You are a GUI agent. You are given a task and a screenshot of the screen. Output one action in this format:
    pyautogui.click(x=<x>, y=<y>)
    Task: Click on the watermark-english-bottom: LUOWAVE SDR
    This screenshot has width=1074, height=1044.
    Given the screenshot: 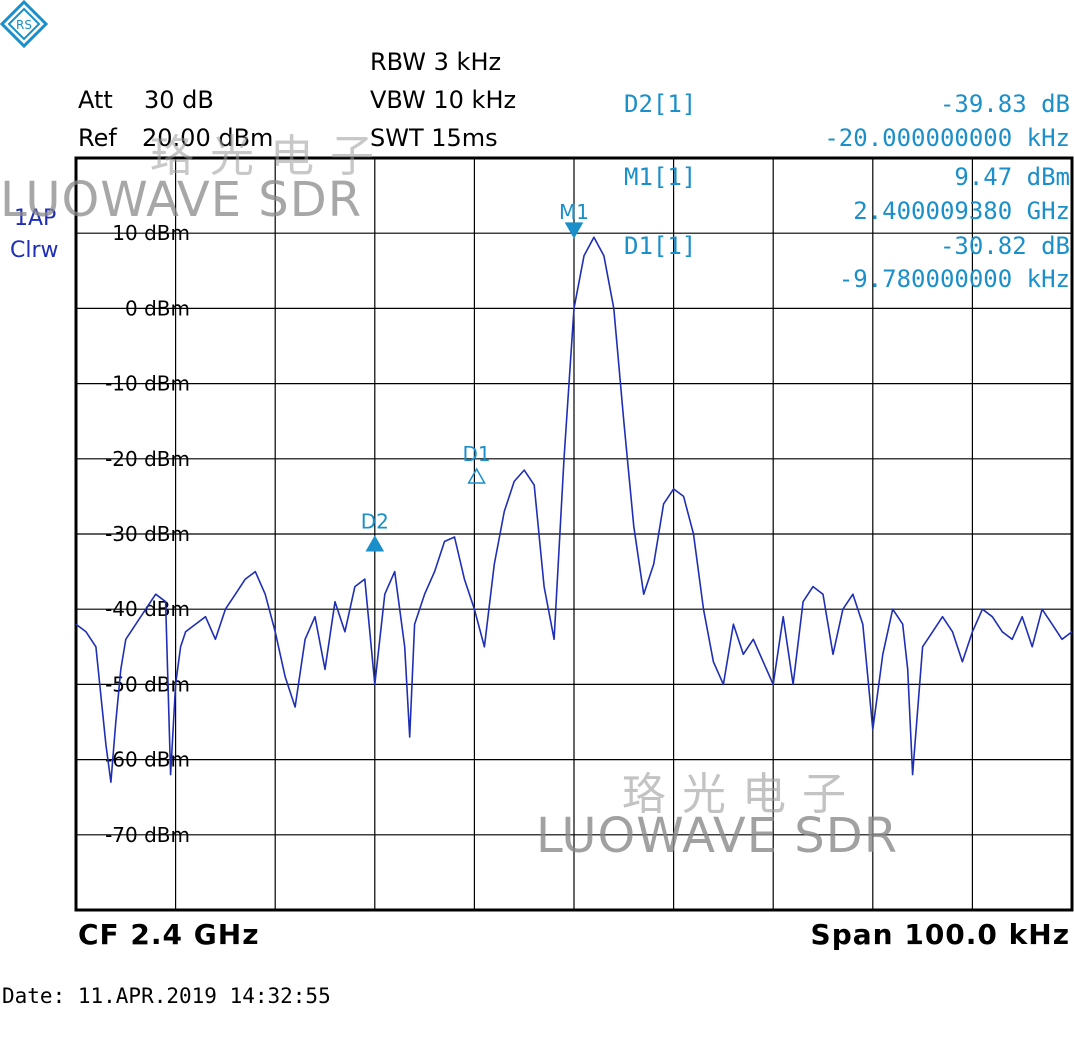 What is the action you would take?
    pyautogui.click(x=717, y=836)
    